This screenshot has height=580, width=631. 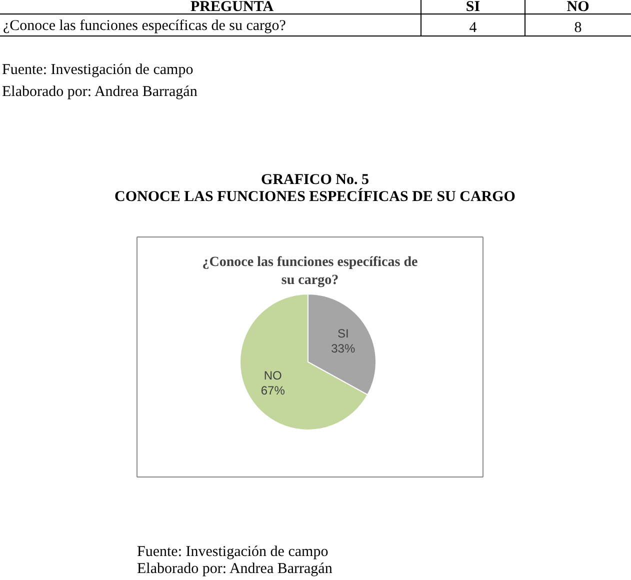 What do you see at coordinates (232, 7) in the screenshot?
I see `text: PREGUNTA` at bounding box center [232, 7].